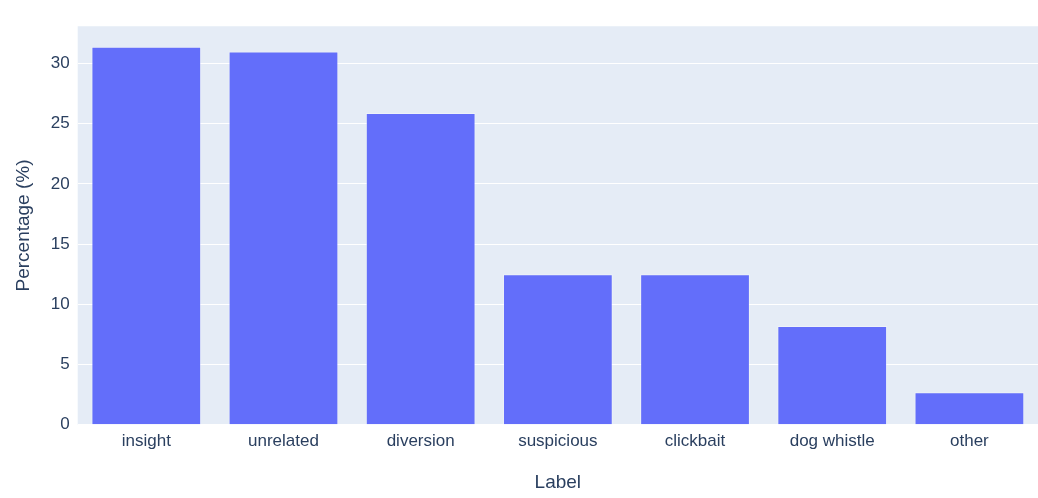 The height and width of the screenshot is (498, 1038). Describe the element at coordinates (832, 440) in the screenshot. I see `x-tick-label: dog whistle` at that location.